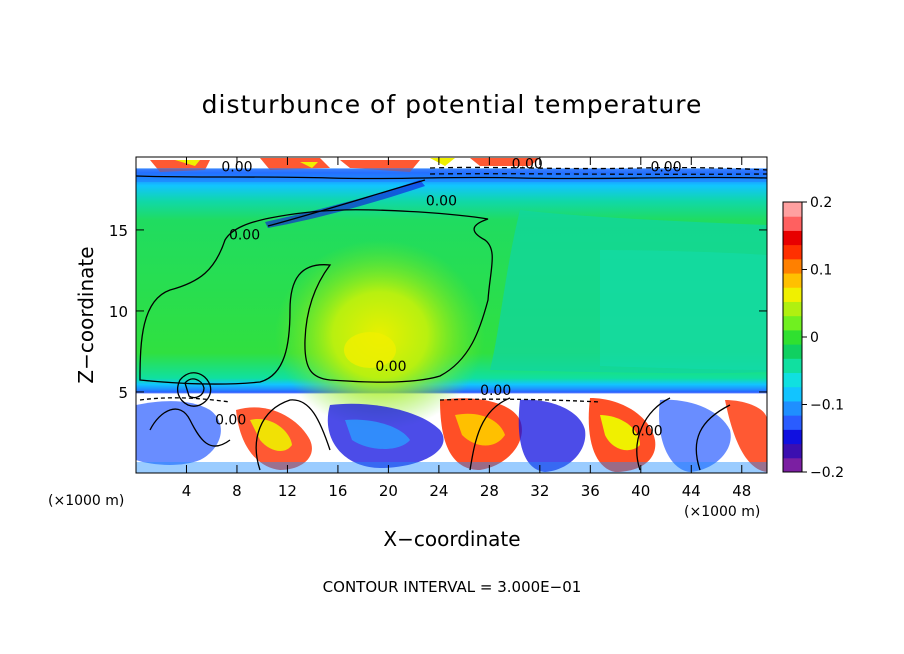  Describe the element at coordinates (237, 491) in the screenshot. I see `x-tick-label: 8` at that location.